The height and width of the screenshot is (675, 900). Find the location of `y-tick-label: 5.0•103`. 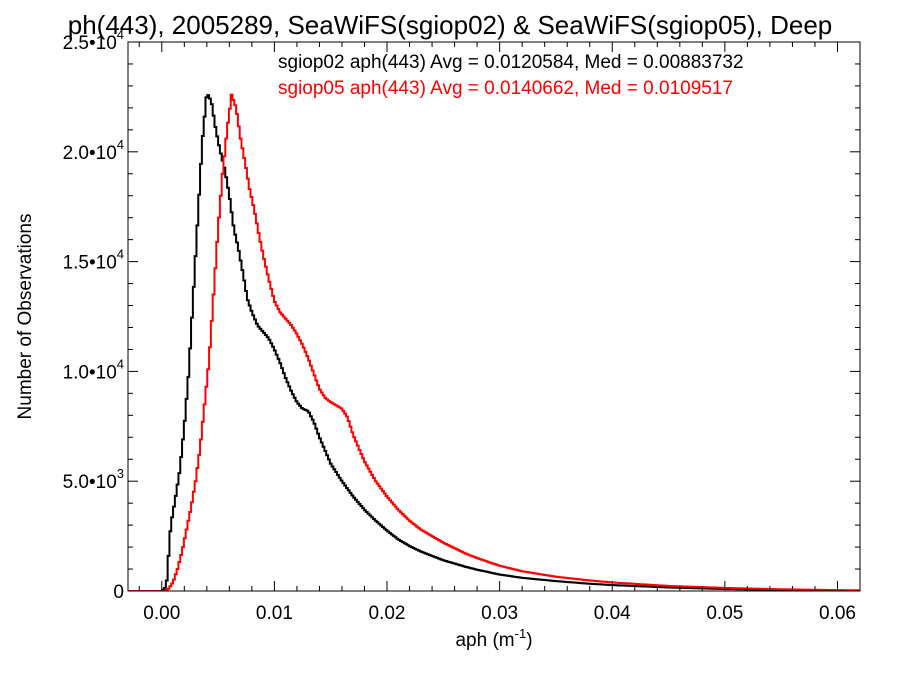

y-tick-label: 5.0•103 is located at coordinates (93, 479).